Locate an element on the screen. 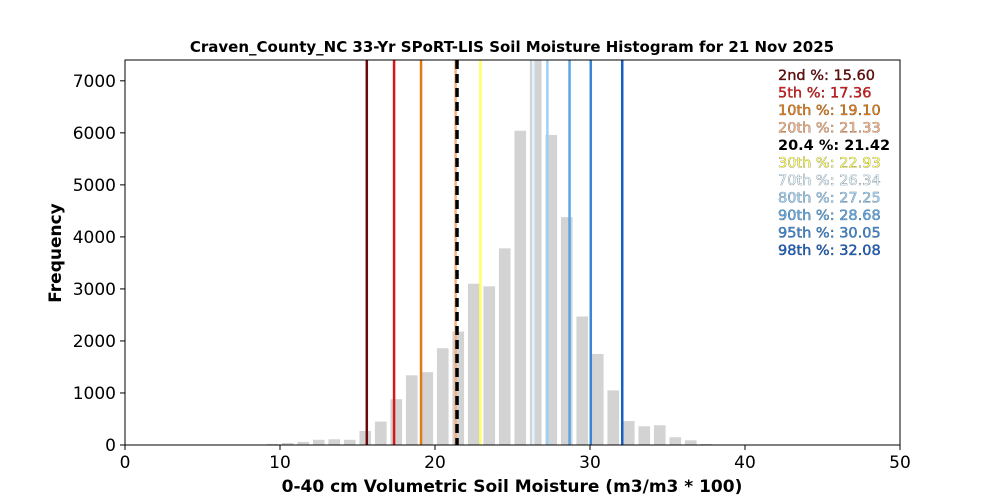 The height and width of the screenshot is (500, 1000). y-axis-ticks: 0 1000 2000 3000 4000 5000 6000 7000 is located at coordinates (99, 264).